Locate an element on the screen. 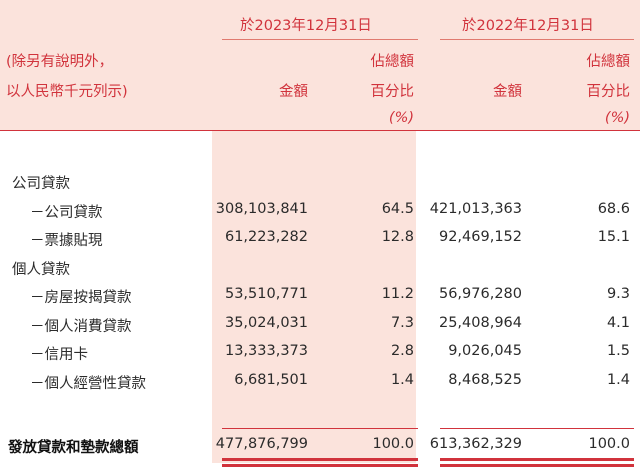 The width and height of the screenshot is (640, 475). total-double-rule-2023-a is located at coordinates (320, 459).